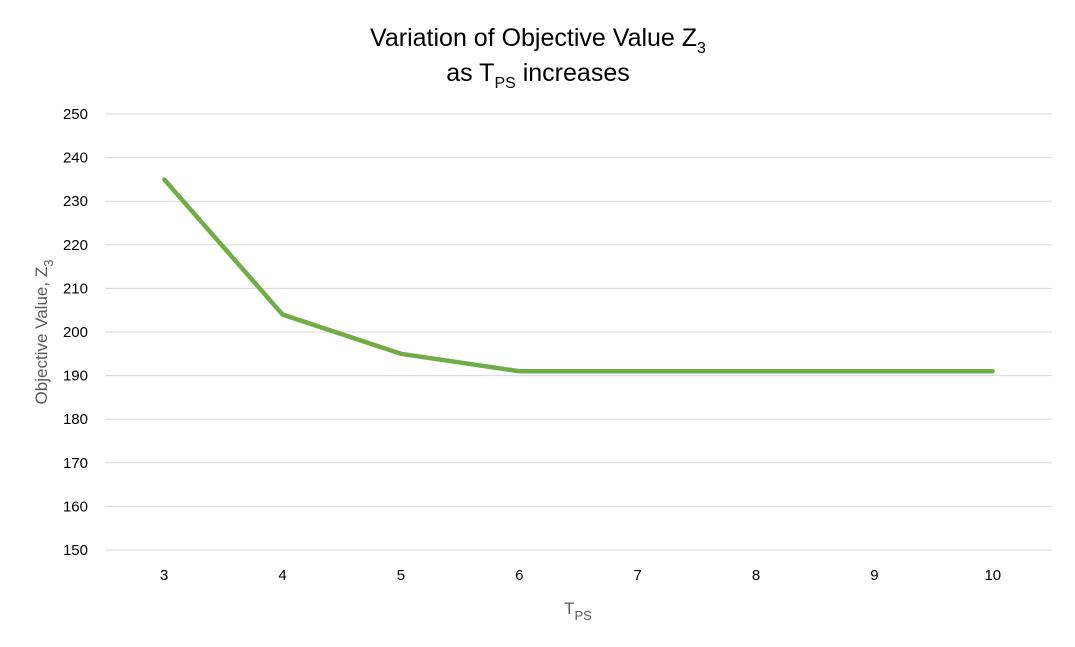  What do you see at coordinates (874, 575) in the screenshot?
I see `x-tick-label-9: 9` at bounding box center [874, 575].